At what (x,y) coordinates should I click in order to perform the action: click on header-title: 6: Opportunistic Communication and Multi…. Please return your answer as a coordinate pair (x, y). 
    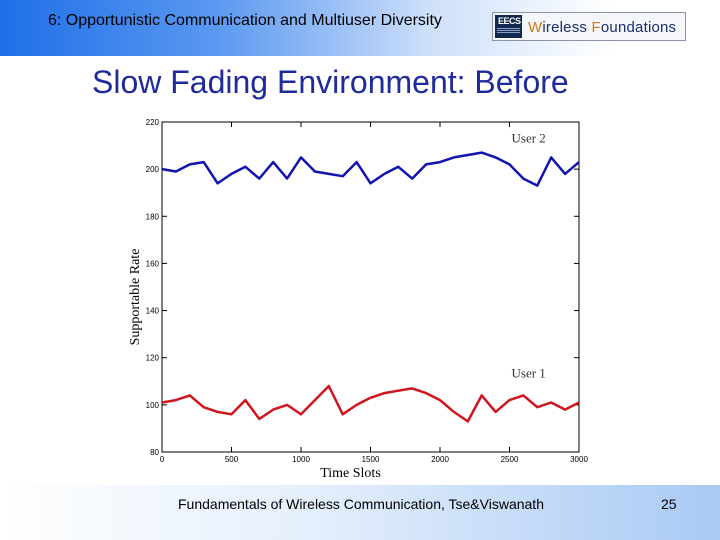
    Looking at the image, I should click on (245, 20).